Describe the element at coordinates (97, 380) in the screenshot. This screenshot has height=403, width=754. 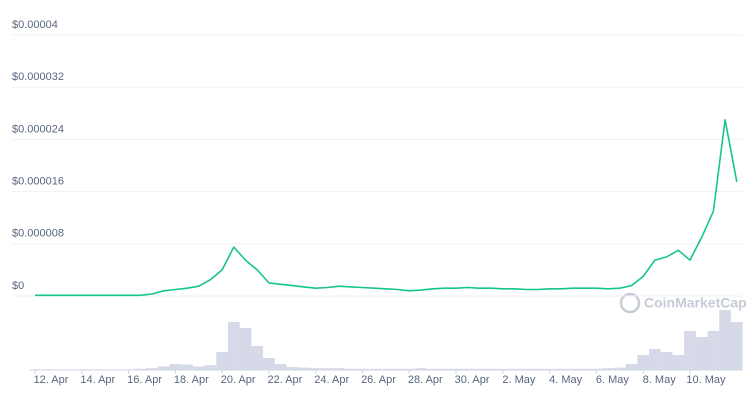
I see `x-tick-label: 14. Apr` at that location.